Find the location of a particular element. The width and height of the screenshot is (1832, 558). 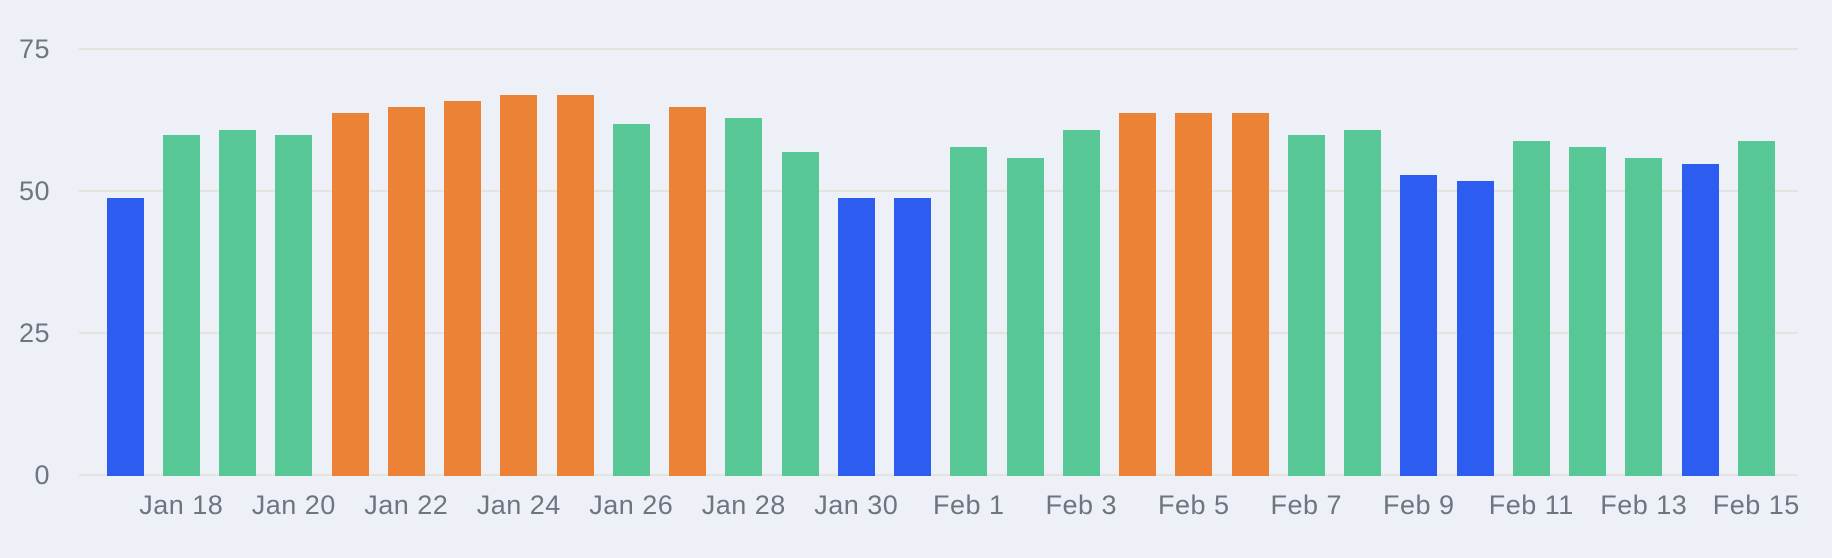

x-axis-tick-label-feb-5: Feb 5 is located at coordinates (1193, 505).